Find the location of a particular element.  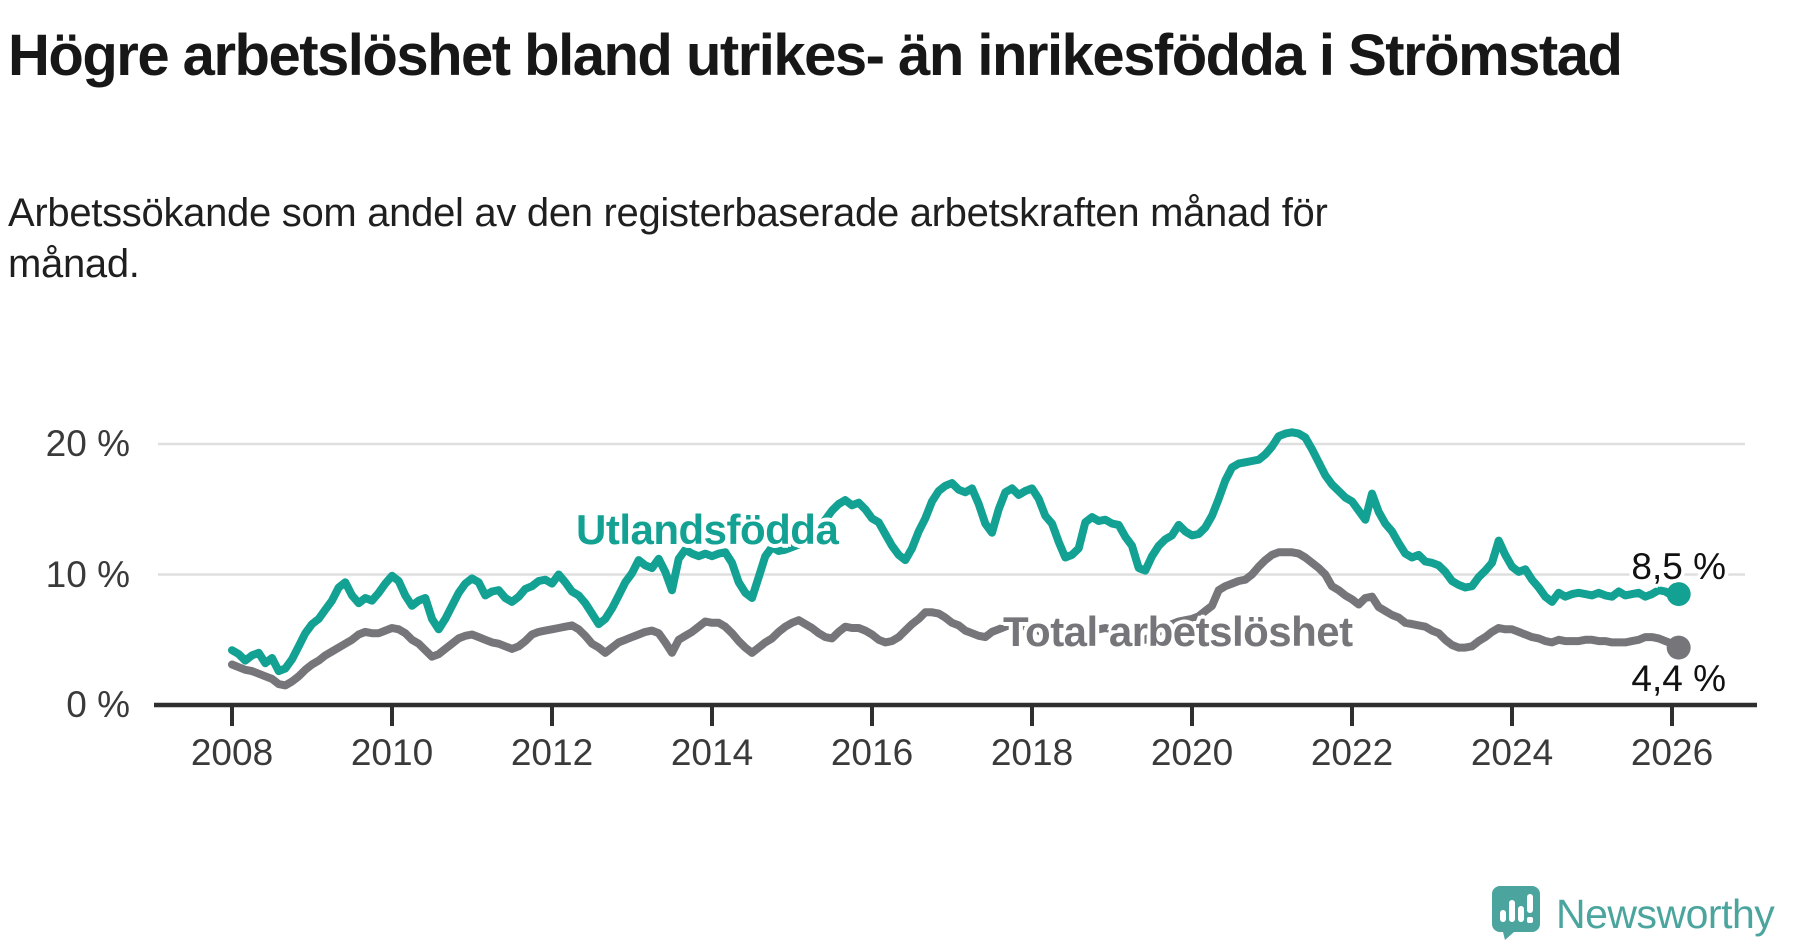

series-end-dot-total-arbetsl-shet is located at coordinates (1678, 647).